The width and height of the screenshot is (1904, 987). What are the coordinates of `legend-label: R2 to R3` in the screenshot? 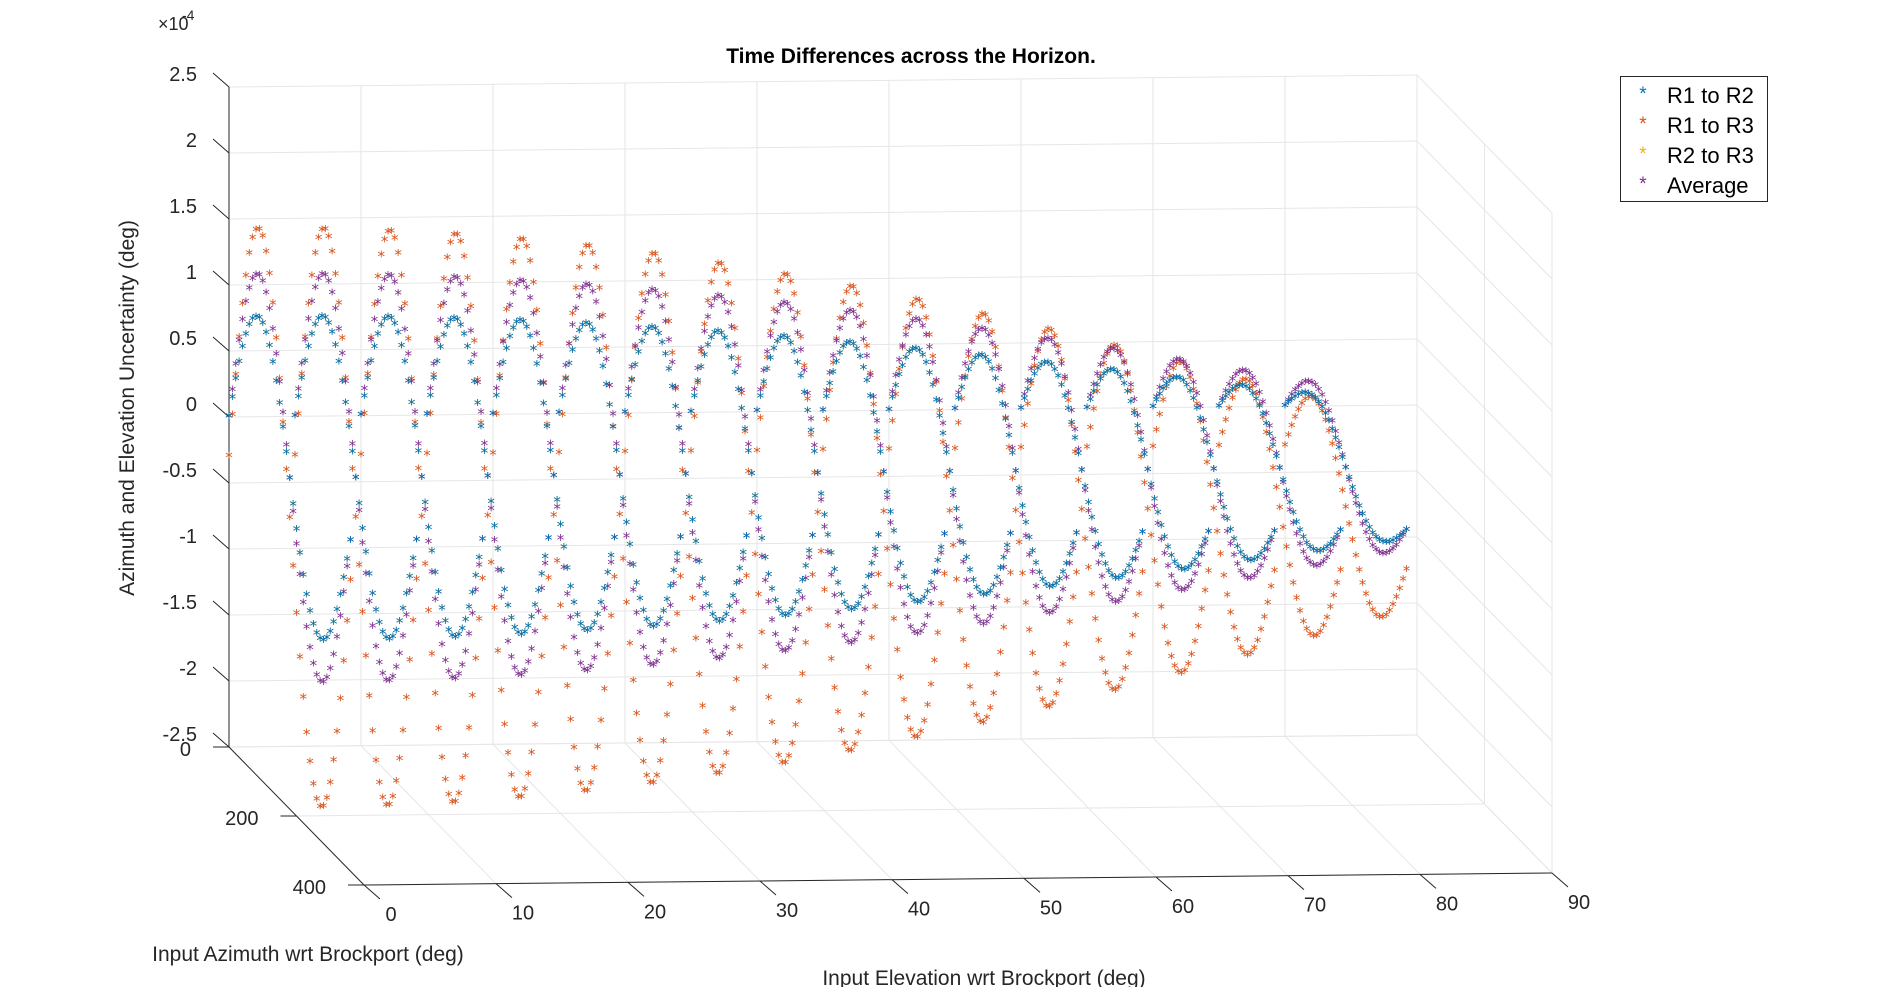 It's located at (1710, 155).